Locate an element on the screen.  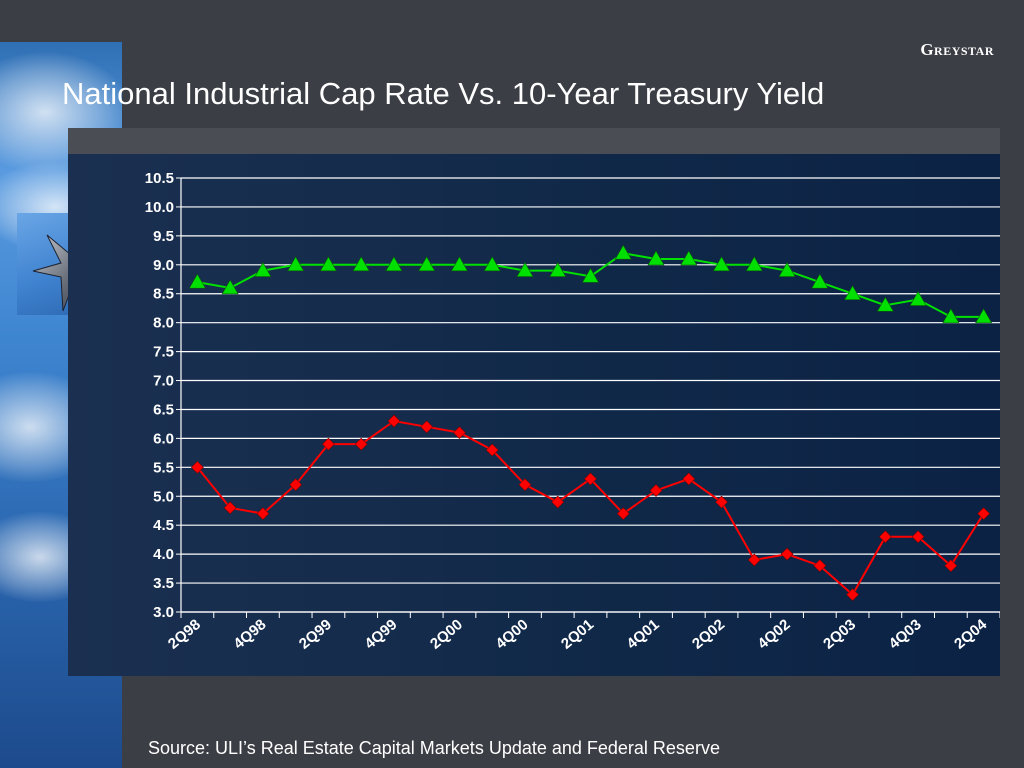
x-tick-label: 4Q01 is located at coordinates (643, 634).